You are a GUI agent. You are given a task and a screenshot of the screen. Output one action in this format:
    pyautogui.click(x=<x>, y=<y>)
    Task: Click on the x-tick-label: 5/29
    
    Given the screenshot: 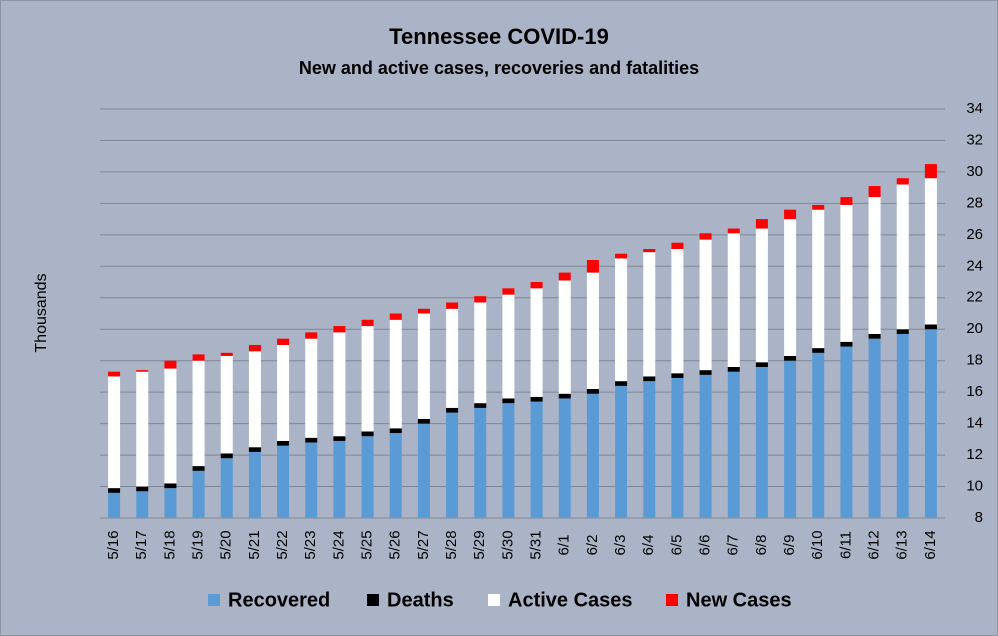 What is the action you would take?
    pyautogui.click(x=479, y=544)
    